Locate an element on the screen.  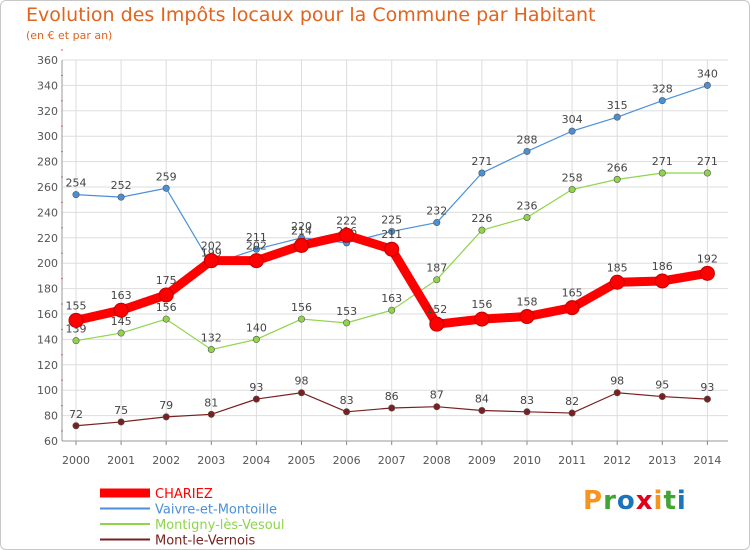
logo-letter: x is located at coordinates (644, 501).